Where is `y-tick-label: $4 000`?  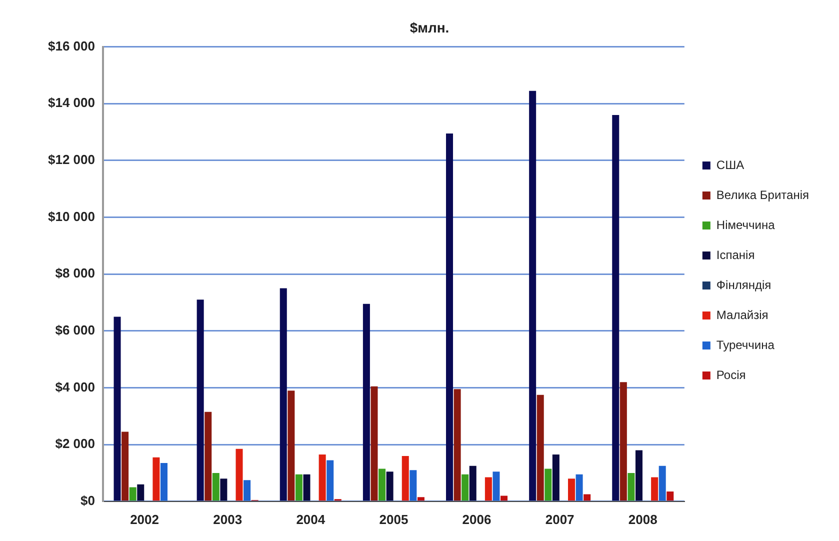
y-tick-label: $4 000 is located at coordinates (75, 386).